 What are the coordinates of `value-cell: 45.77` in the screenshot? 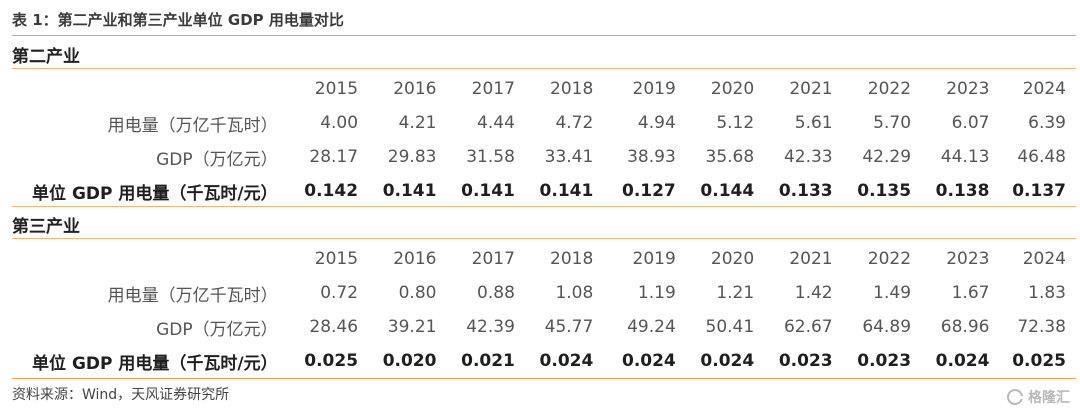 It's located at (569, 327).